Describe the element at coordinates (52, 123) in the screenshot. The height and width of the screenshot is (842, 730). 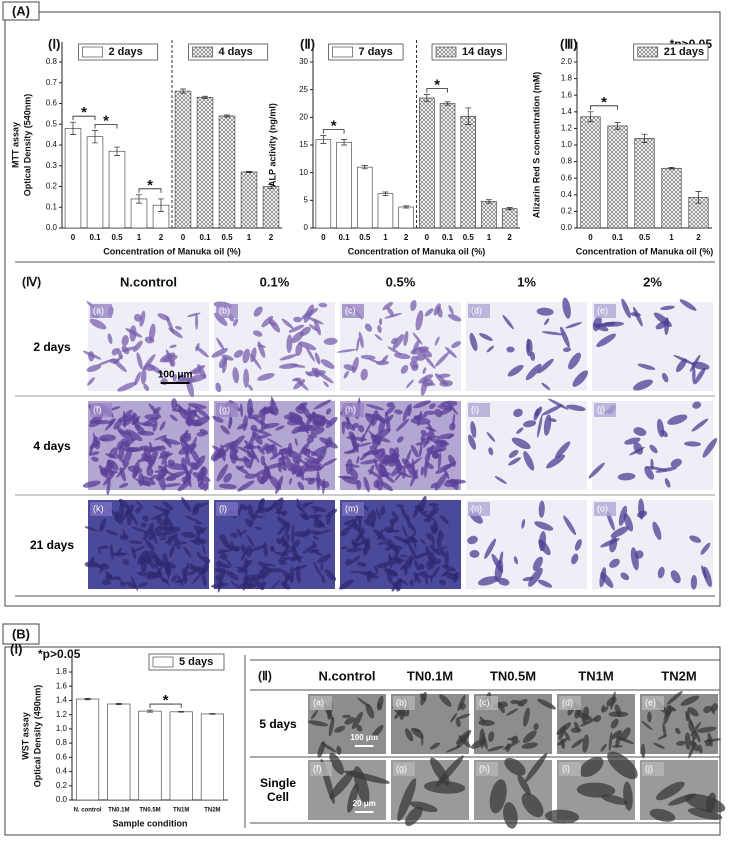
I see `y-tick-label: 0.5` at that location.